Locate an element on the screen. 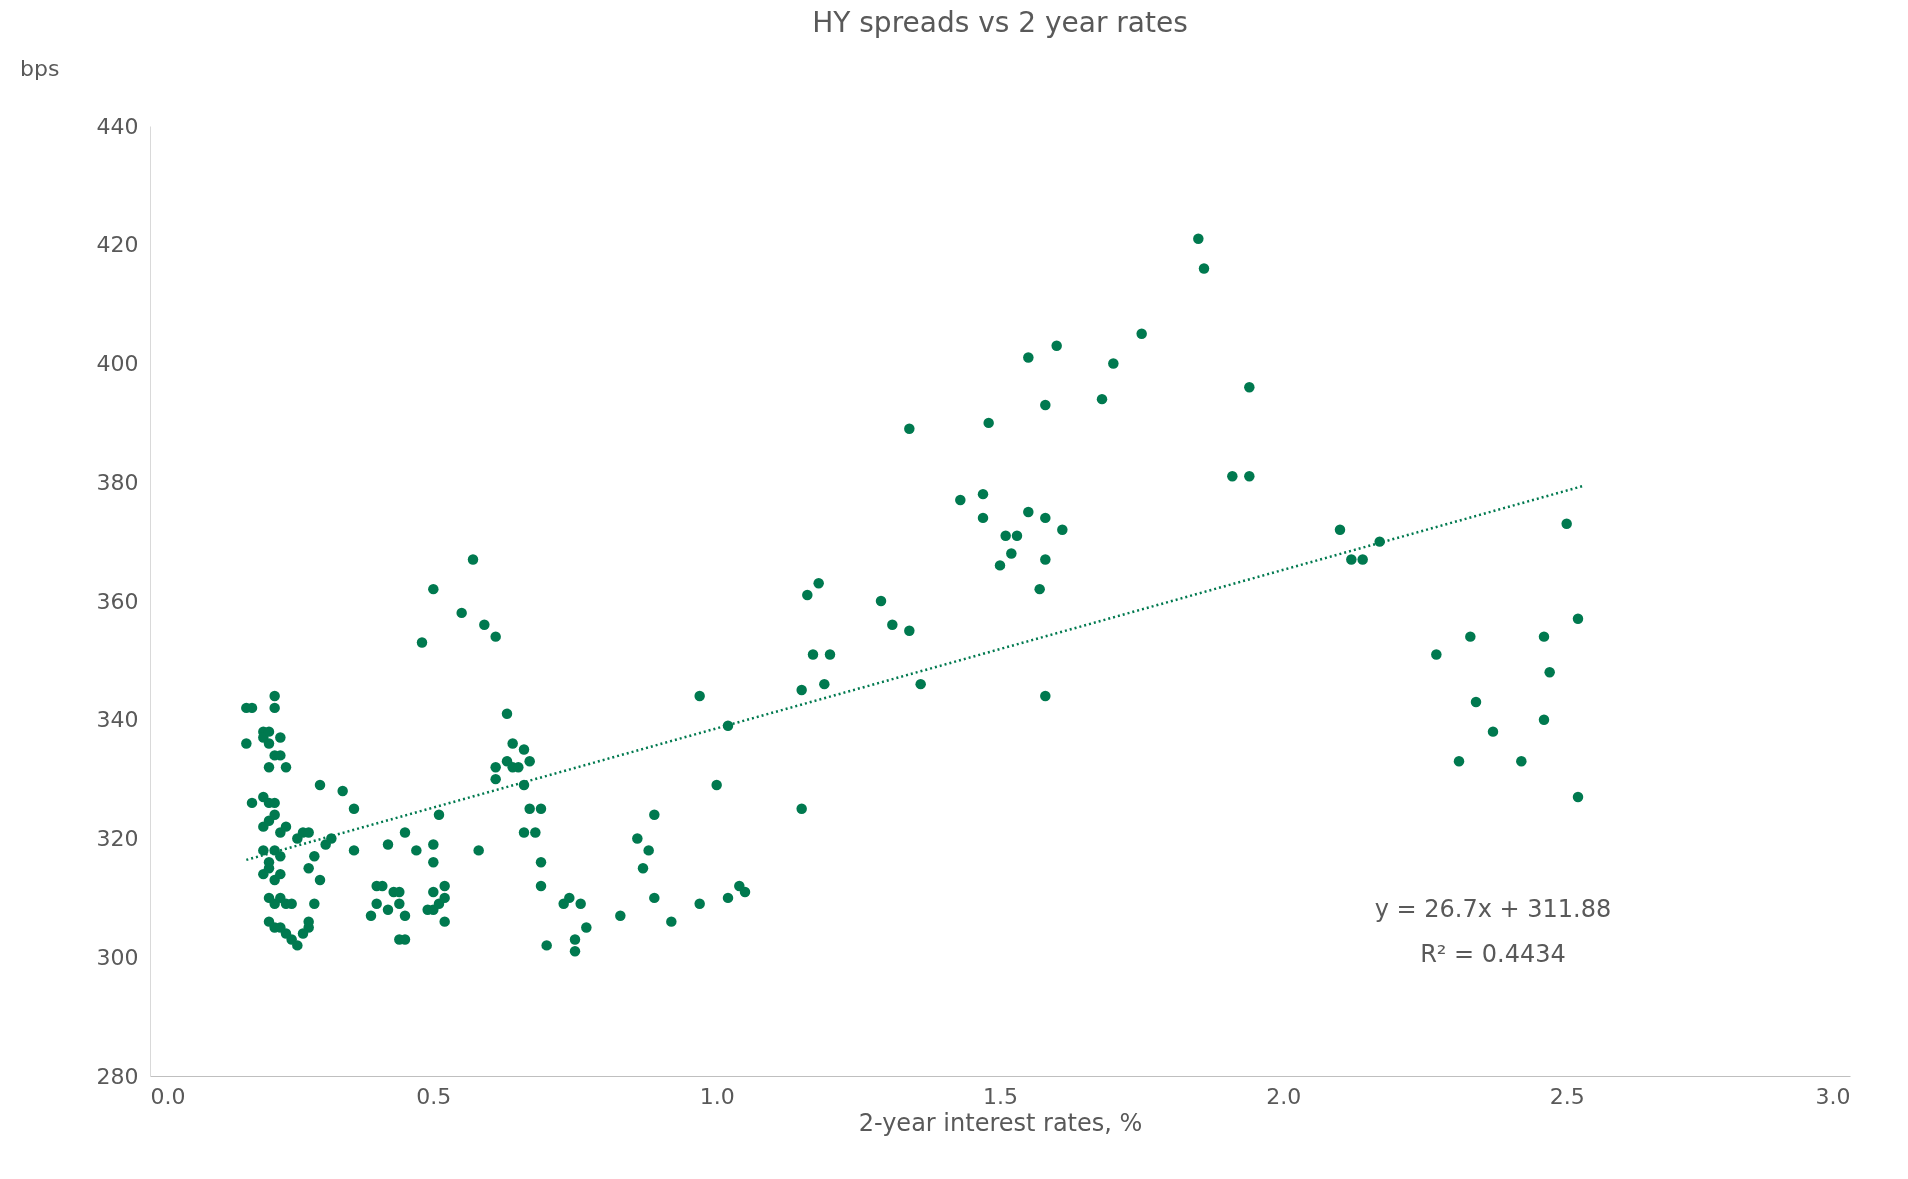  x-tick-label: 0.0 is located at coordinates (168, 1096).